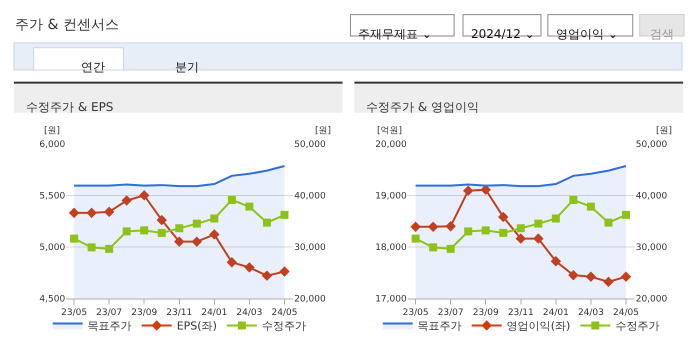 The width and height of the screenshot is (695, 349). I want to click on text: 연간, so click(93, 67).